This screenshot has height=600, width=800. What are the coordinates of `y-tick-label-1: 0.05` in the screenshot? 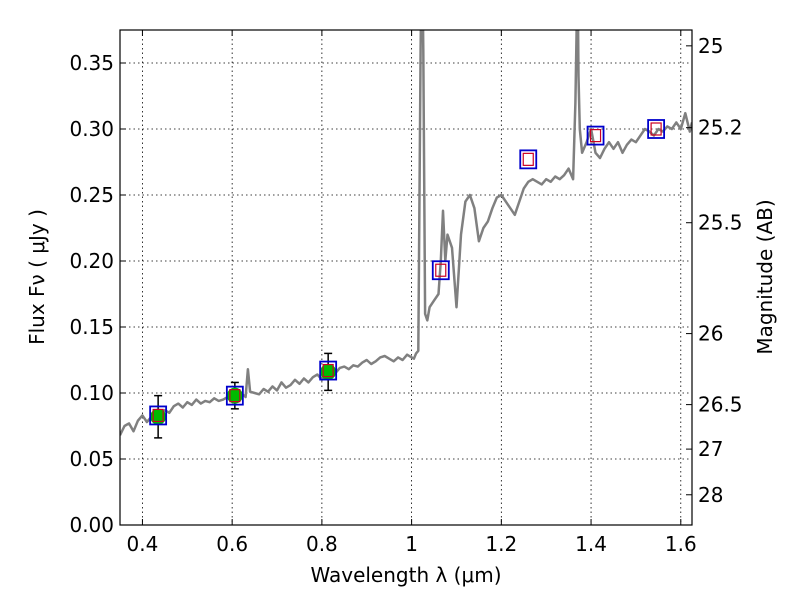 It's located at (91, 459).